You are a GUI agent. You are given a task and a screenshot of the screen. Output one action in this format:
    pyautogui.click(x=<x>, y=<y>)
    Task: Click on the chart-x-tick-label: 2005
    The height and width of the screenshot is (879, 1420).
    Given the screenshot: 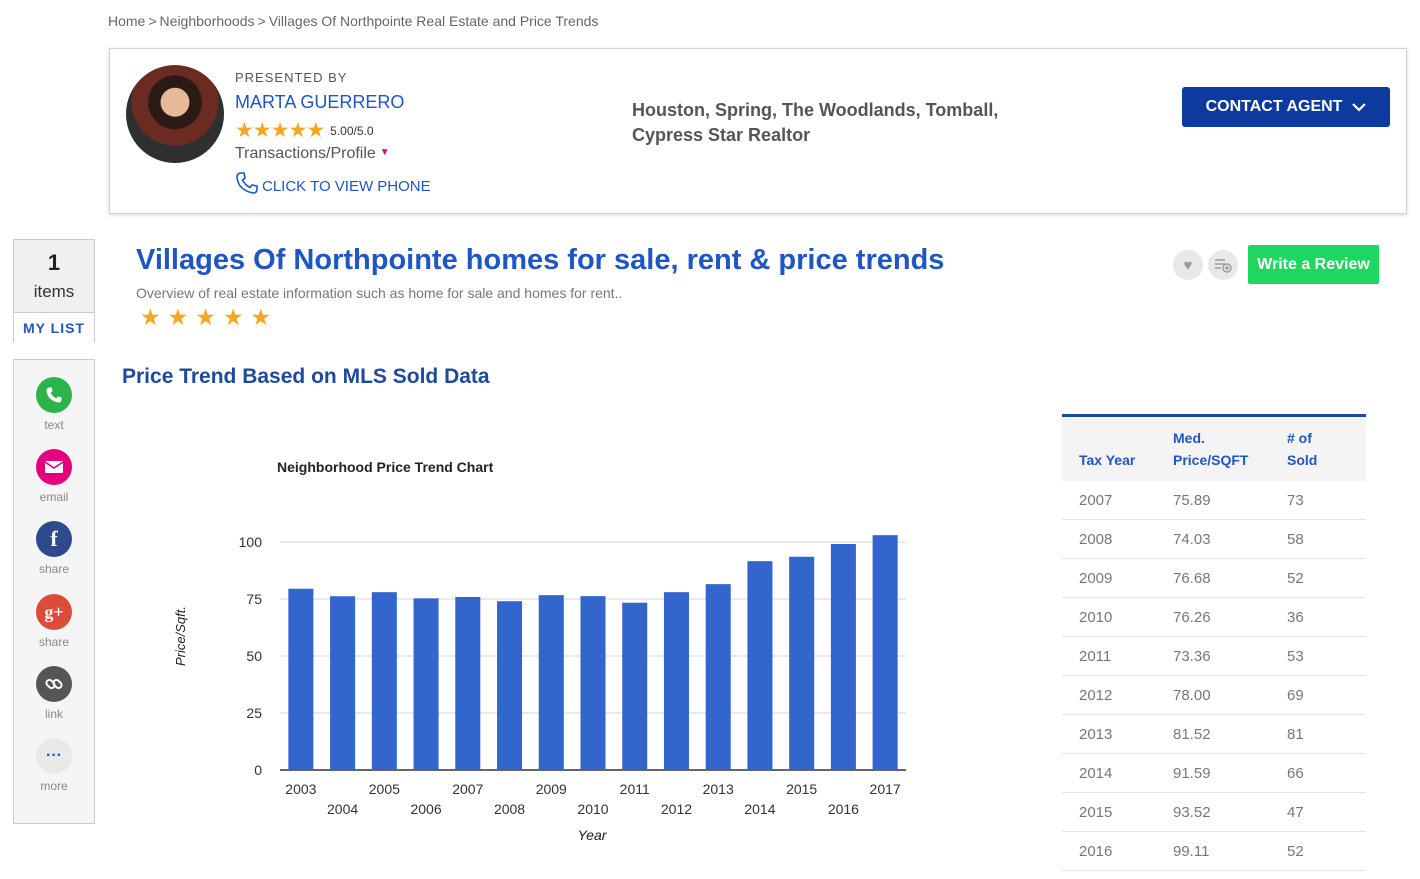 What is the action you would take?
    pyautogui.click(x=384, y=789)
    